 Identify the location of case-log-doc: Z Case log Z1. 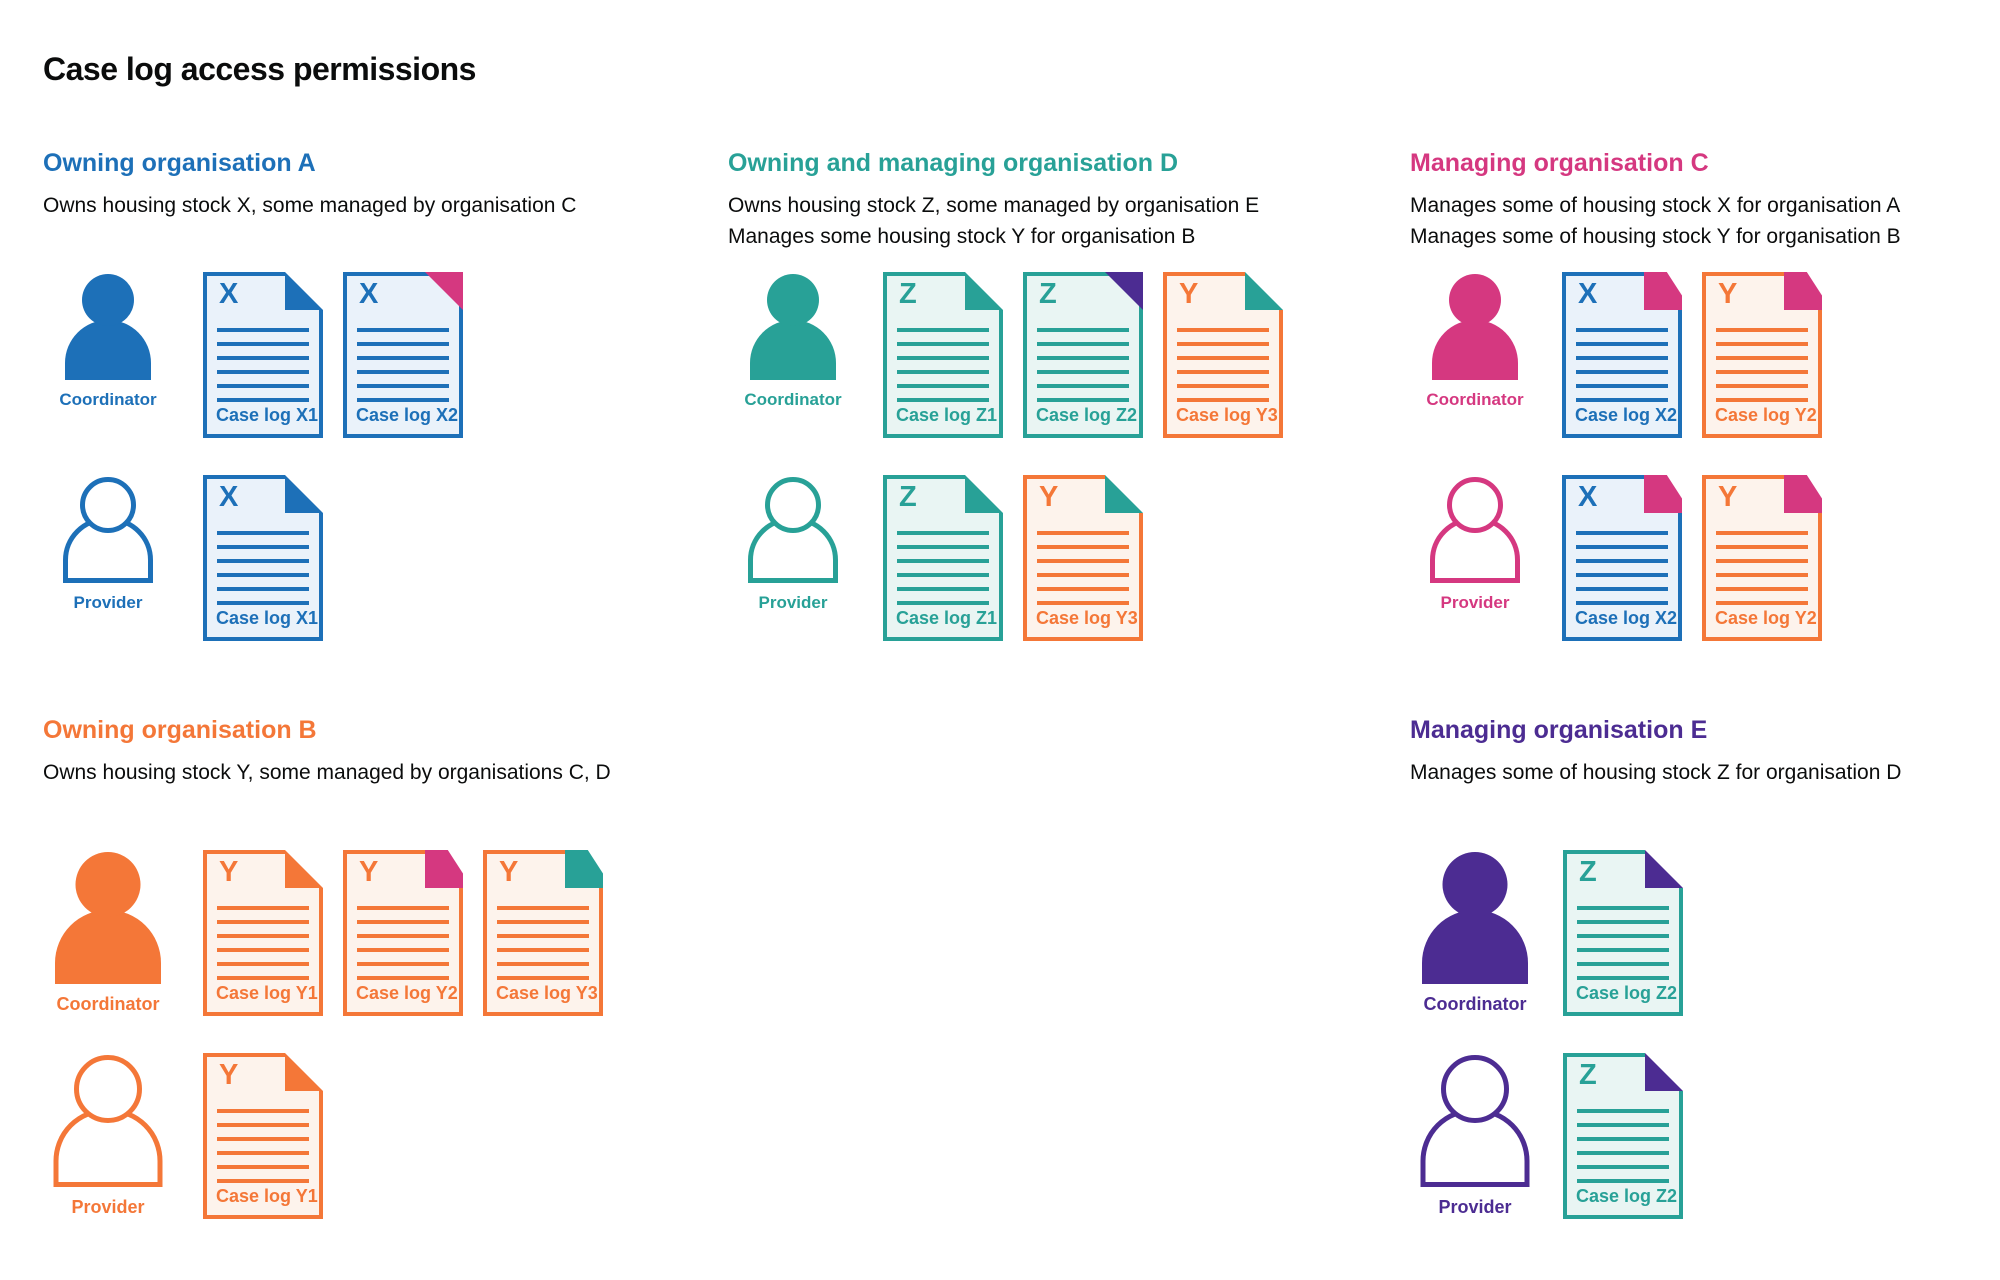
(943, 355).